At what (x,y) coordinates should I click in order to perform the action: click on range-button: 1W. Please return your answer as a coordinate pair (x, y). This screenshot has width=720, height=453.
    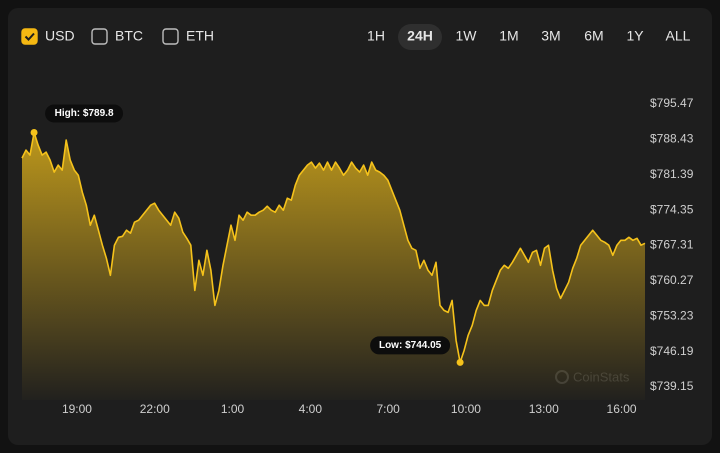
    Looking at the image, I should click on (467, 36).